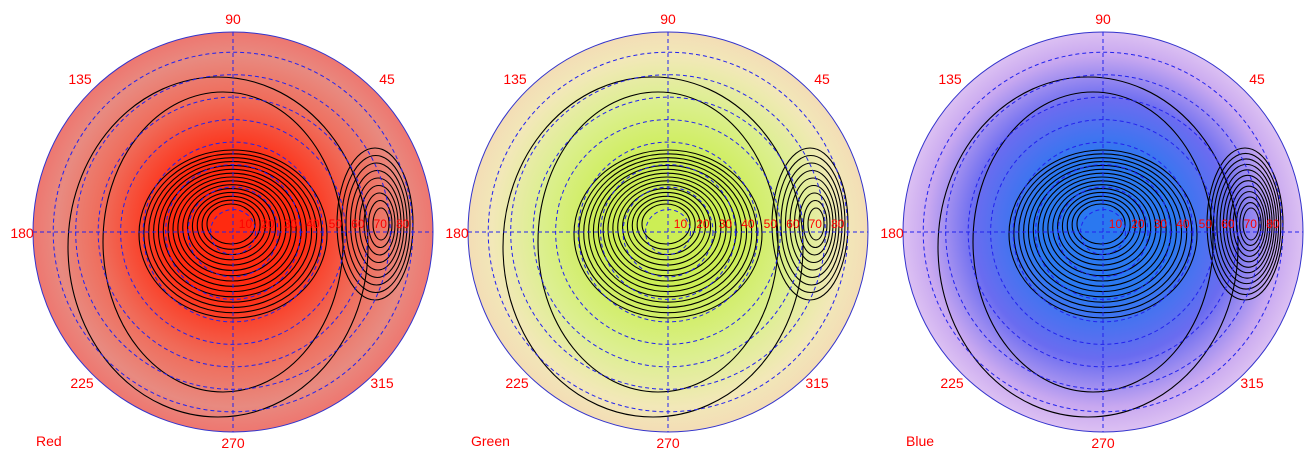  Describe the element at coordinates (920, 441) in the screenshot. I see `channel-name: Blue` at that location.